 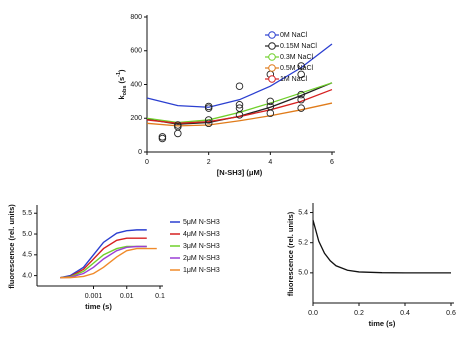 I want to click on legend-label: 1M NaCl, so click(x=294, y=79).